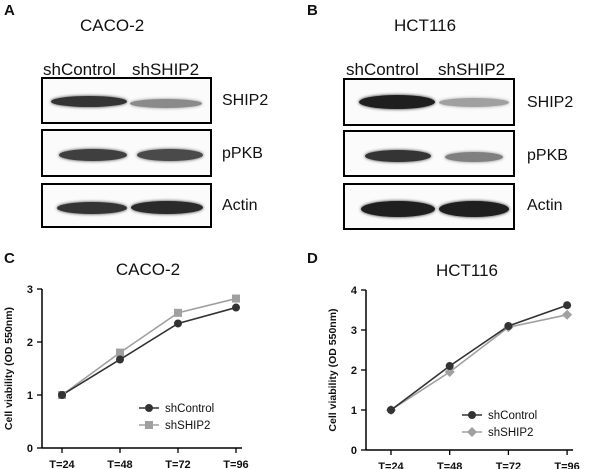 This screenshot has width=600, height=469. What do you see at coordinates (467, 270) in the screenshot?
I see `chart-title: HCT116` at bounding box center [467, 270].